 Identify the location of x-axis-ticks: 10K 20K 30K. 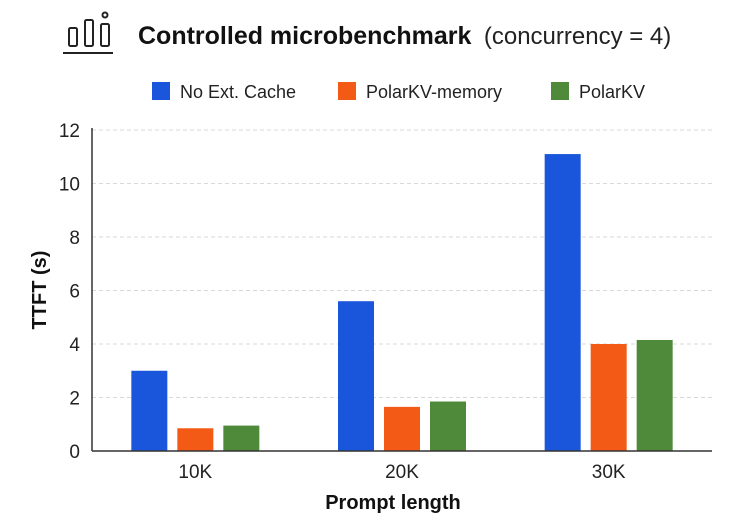
(401, 472).